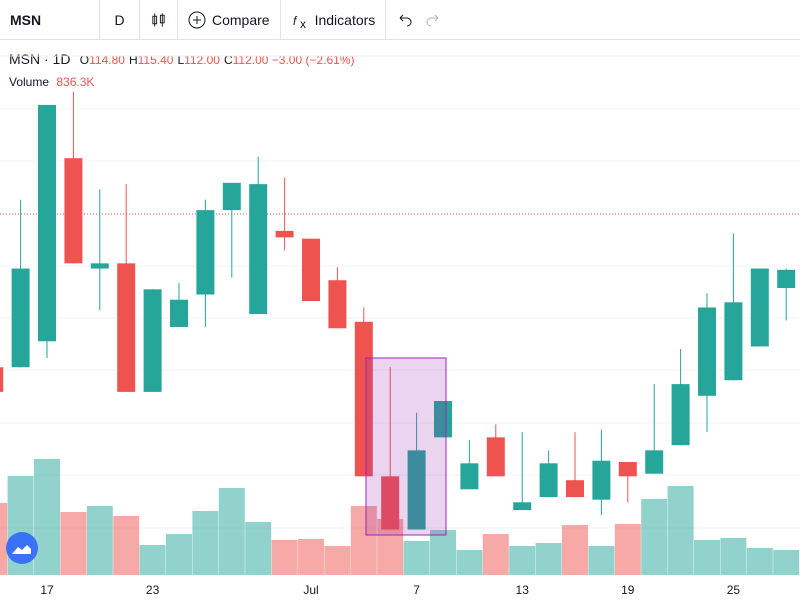 The width and height of the screenshot is (800, 600). Describe the element at coordinates (228, 60) in the screenshot. I see `ohlc-key: C` at that location.